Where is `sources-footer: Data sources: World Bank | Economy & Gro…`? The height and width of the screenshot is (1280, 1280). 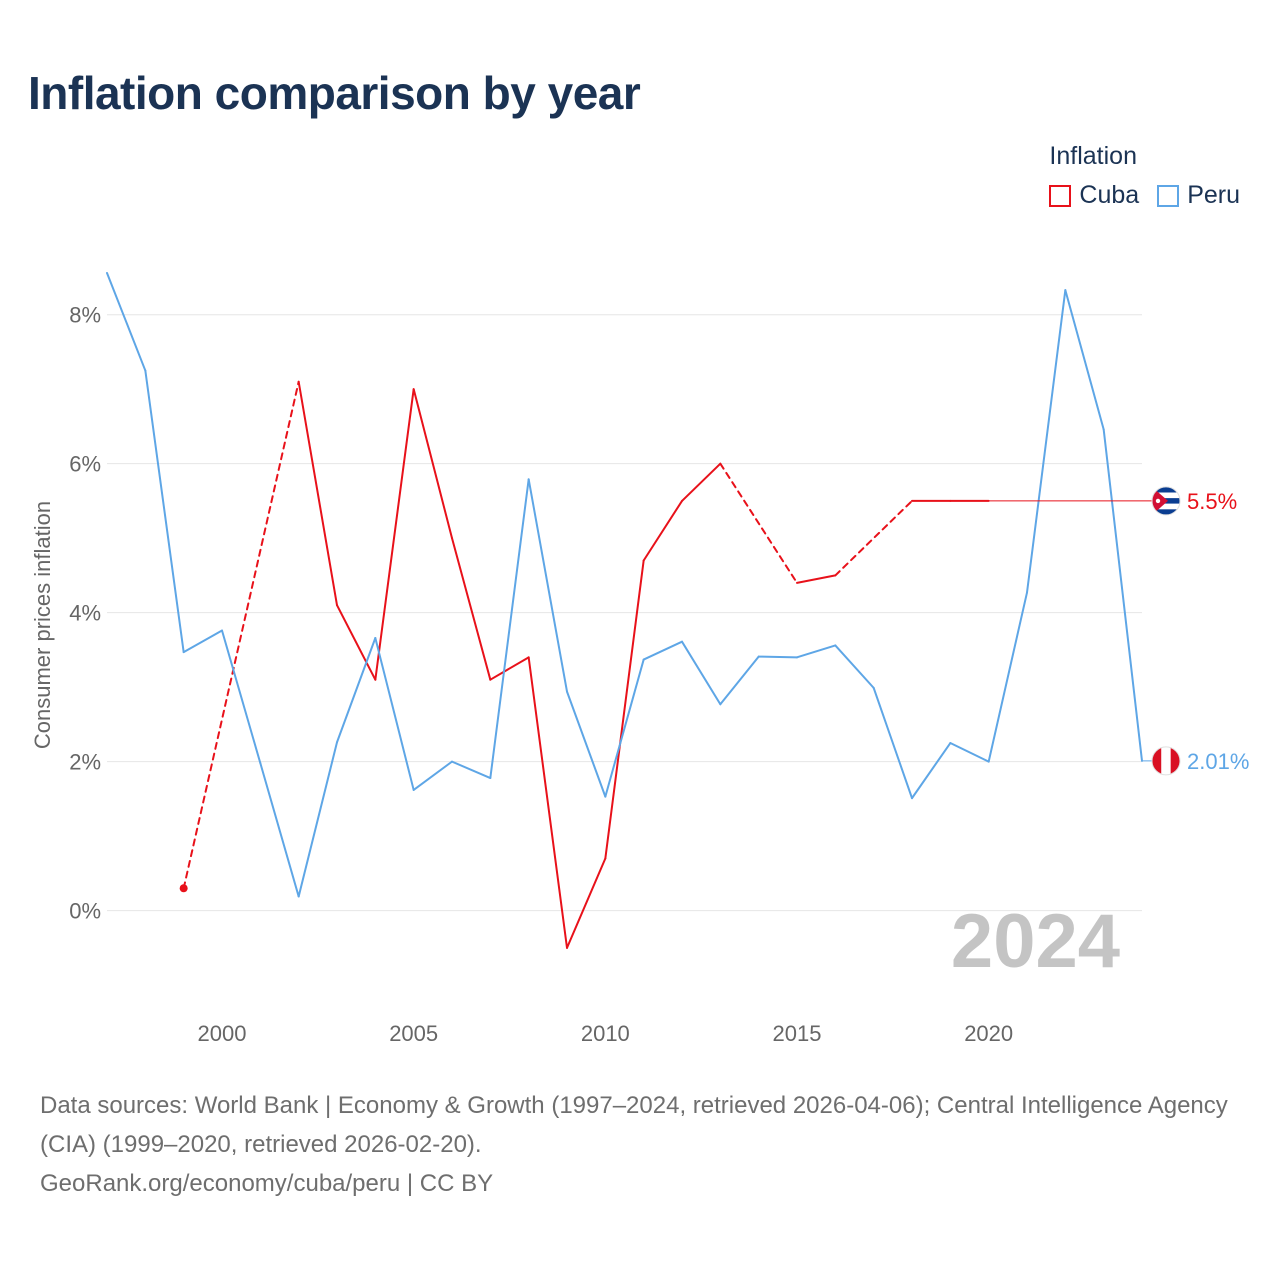 sources-footer: Data sources: World Bank | Economy & Gro… is located at coordinates (640, 1144).